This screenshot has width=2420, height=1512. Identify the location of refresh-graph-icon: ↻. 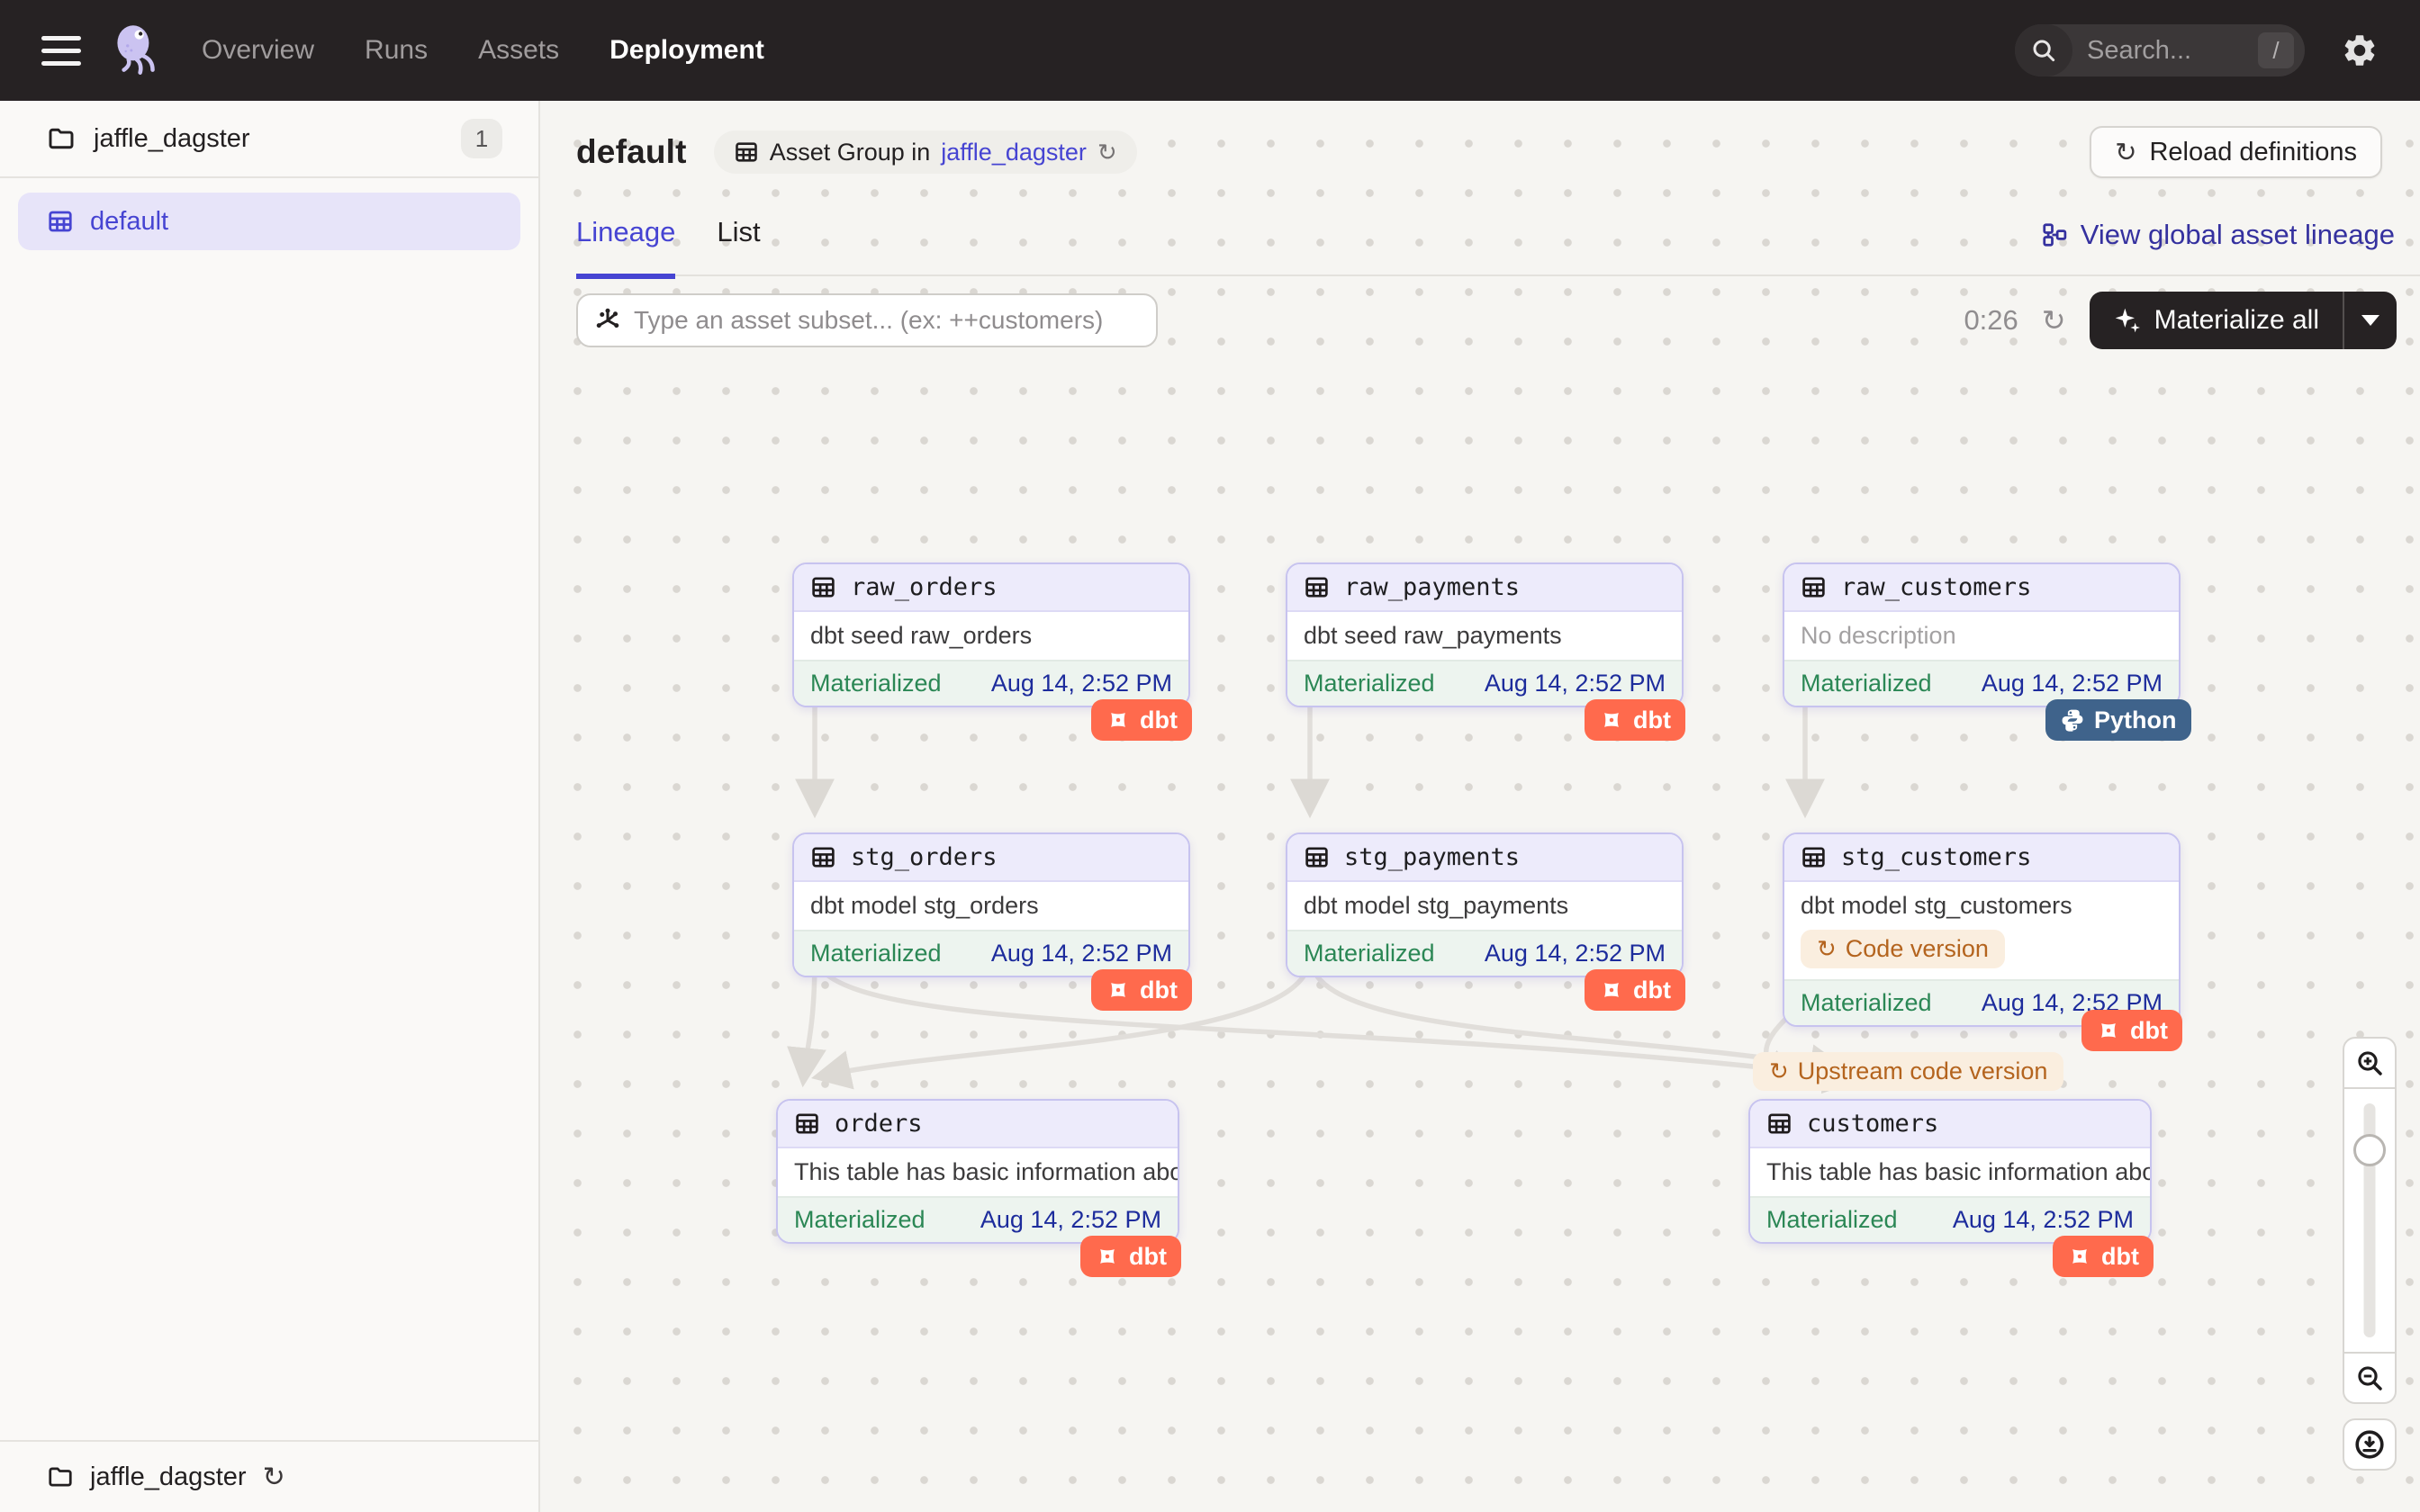
(2053, 321).